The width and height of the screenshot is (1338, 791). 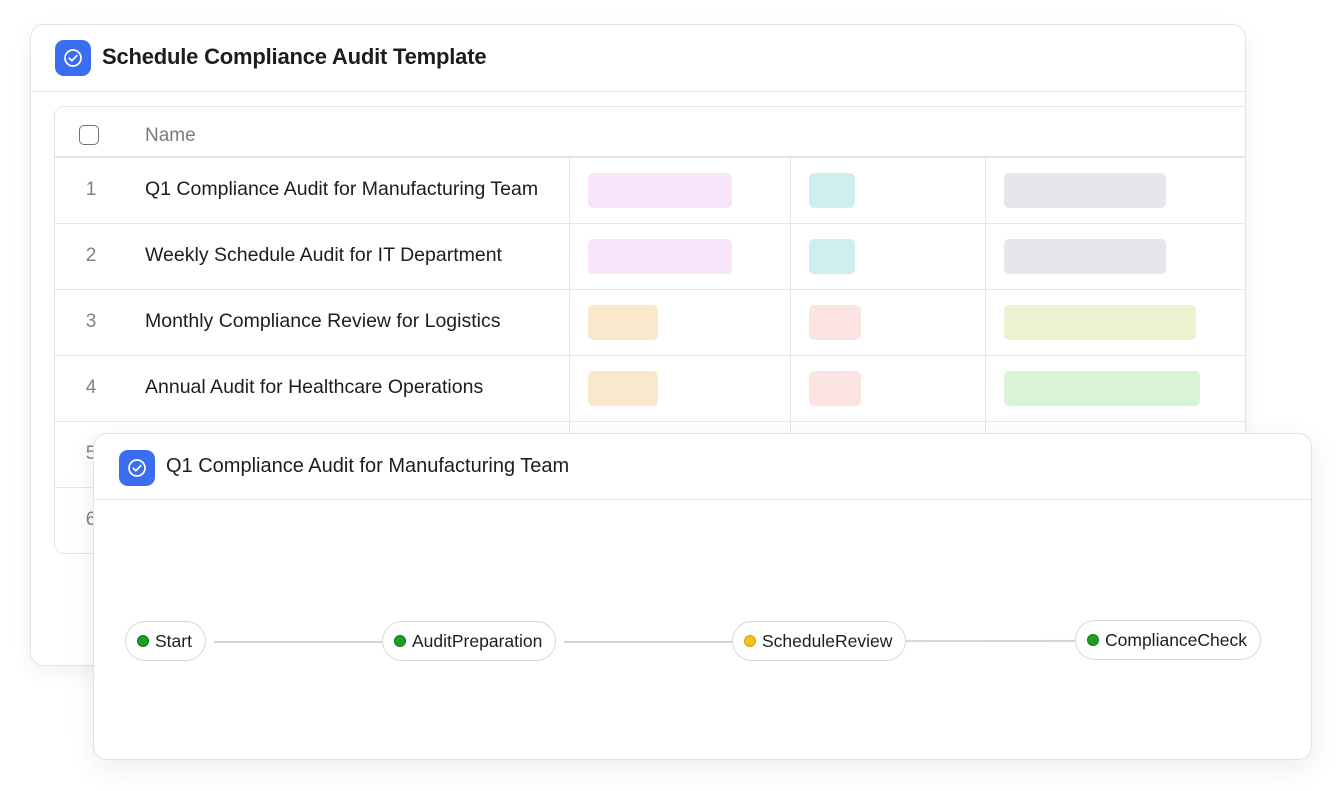 What do you see at coordinates (827, 640) in the screenshot?
I see `workflow-node-label: ScheduleReview` at bounding box center [827, 640].